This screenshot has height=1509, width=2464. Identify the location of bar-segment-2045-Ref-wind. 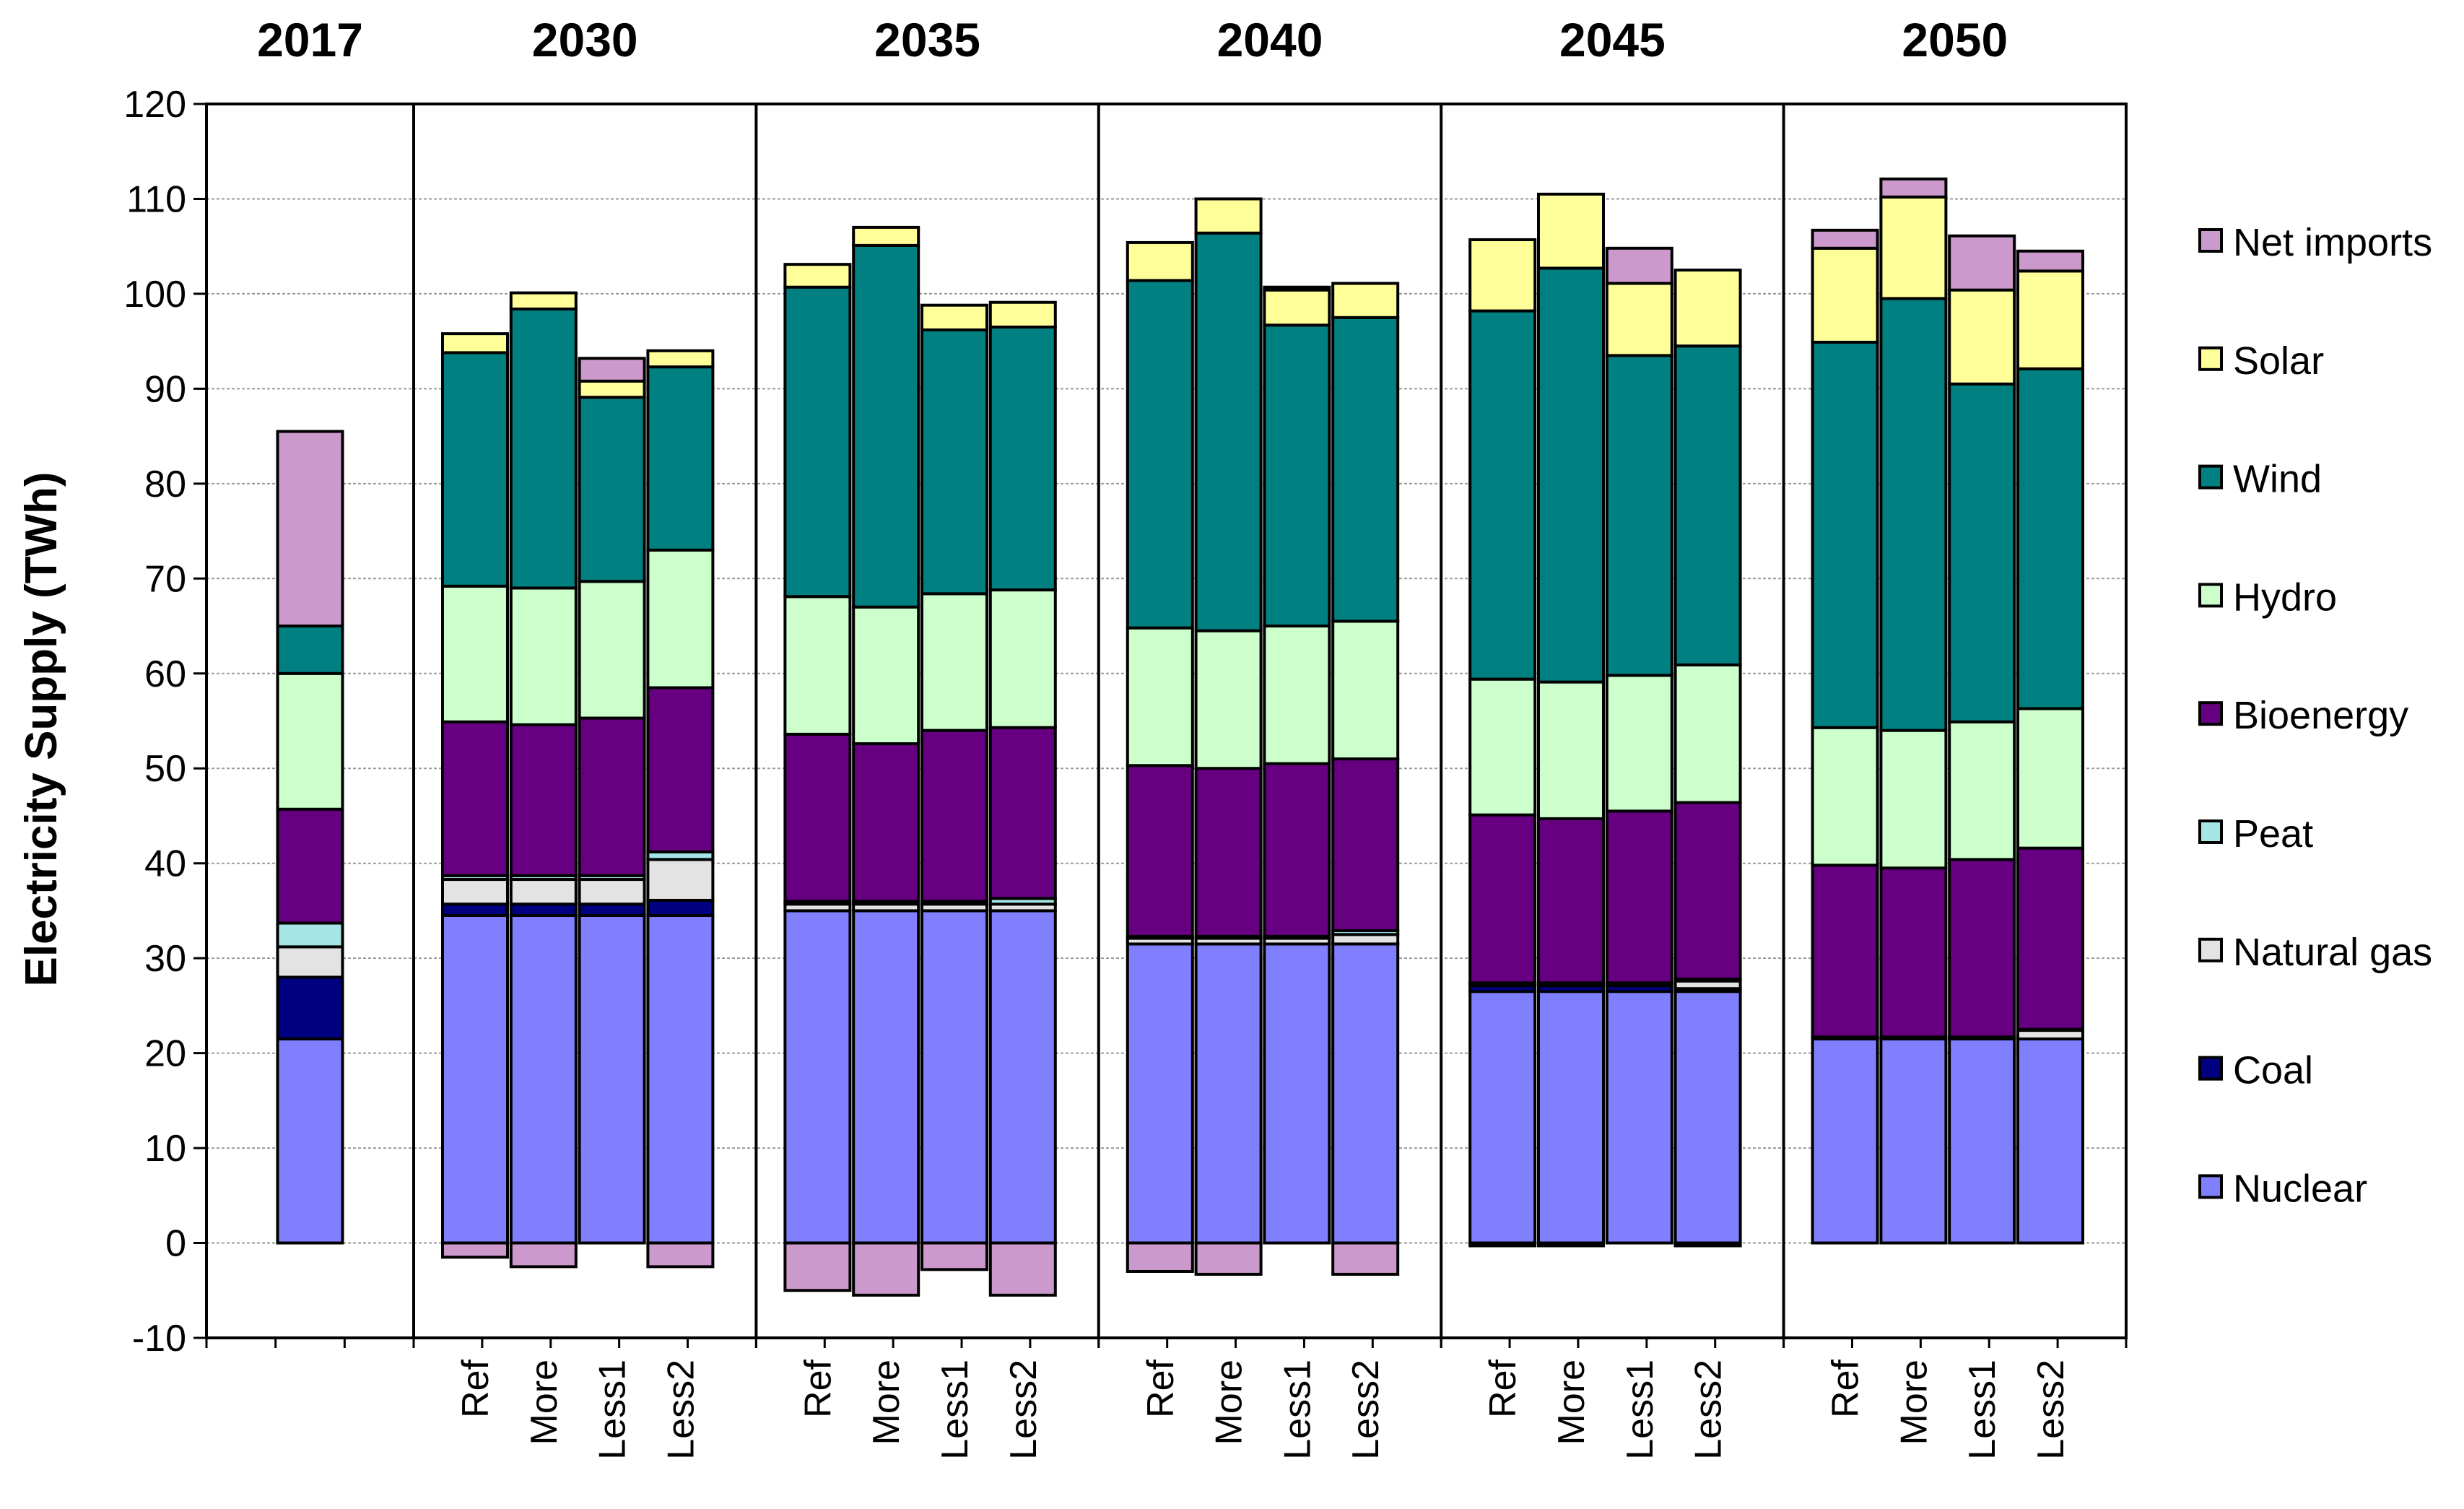
(1503, 495).